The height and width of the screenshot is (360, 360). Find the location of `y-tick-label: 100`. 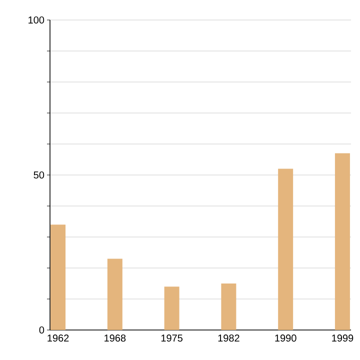

y-tick-label: 100 is located at coordinates (36, 20).